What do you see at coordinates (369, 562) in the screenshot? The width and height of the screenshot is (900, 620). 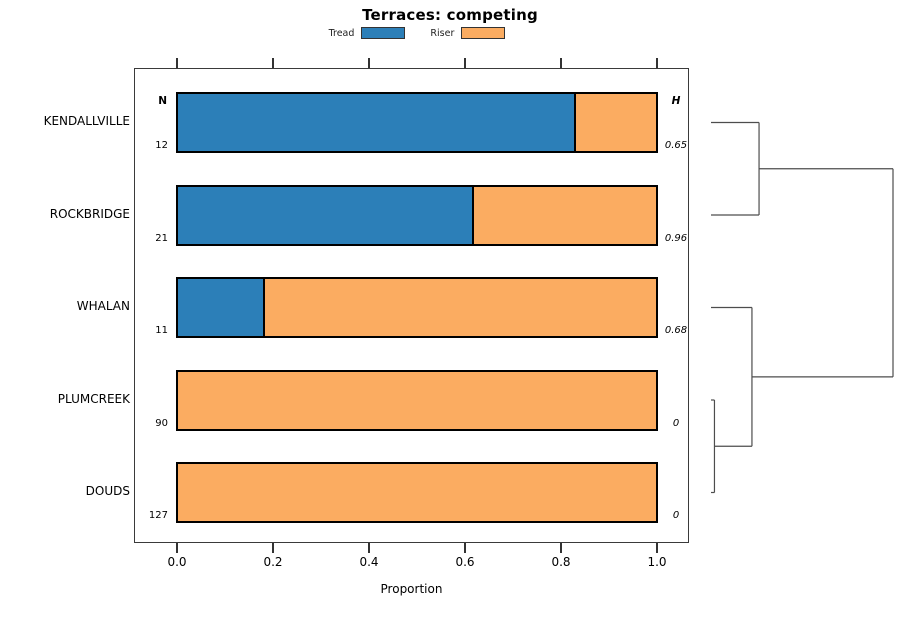 I see `x-axis-tick-label: 0.4` at bounding box center [369, 562].